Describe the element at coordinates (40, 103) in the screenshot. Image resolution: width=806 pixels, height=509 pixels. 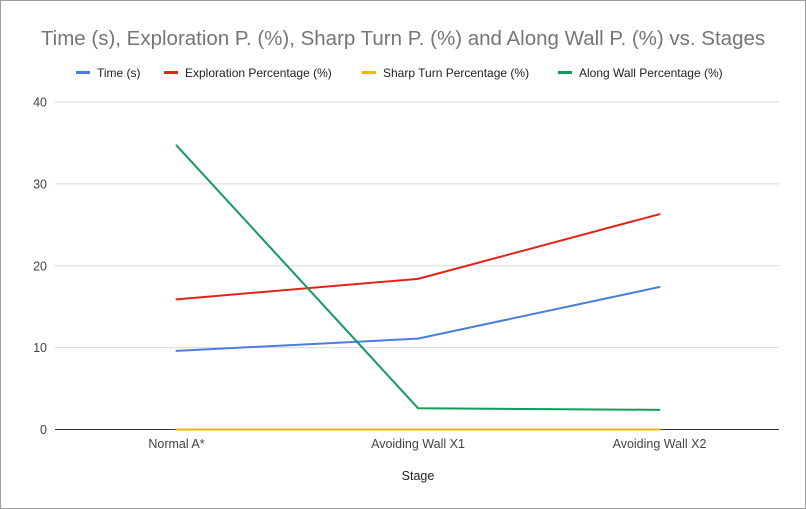
I see `y-tick-label: 40` at that location.